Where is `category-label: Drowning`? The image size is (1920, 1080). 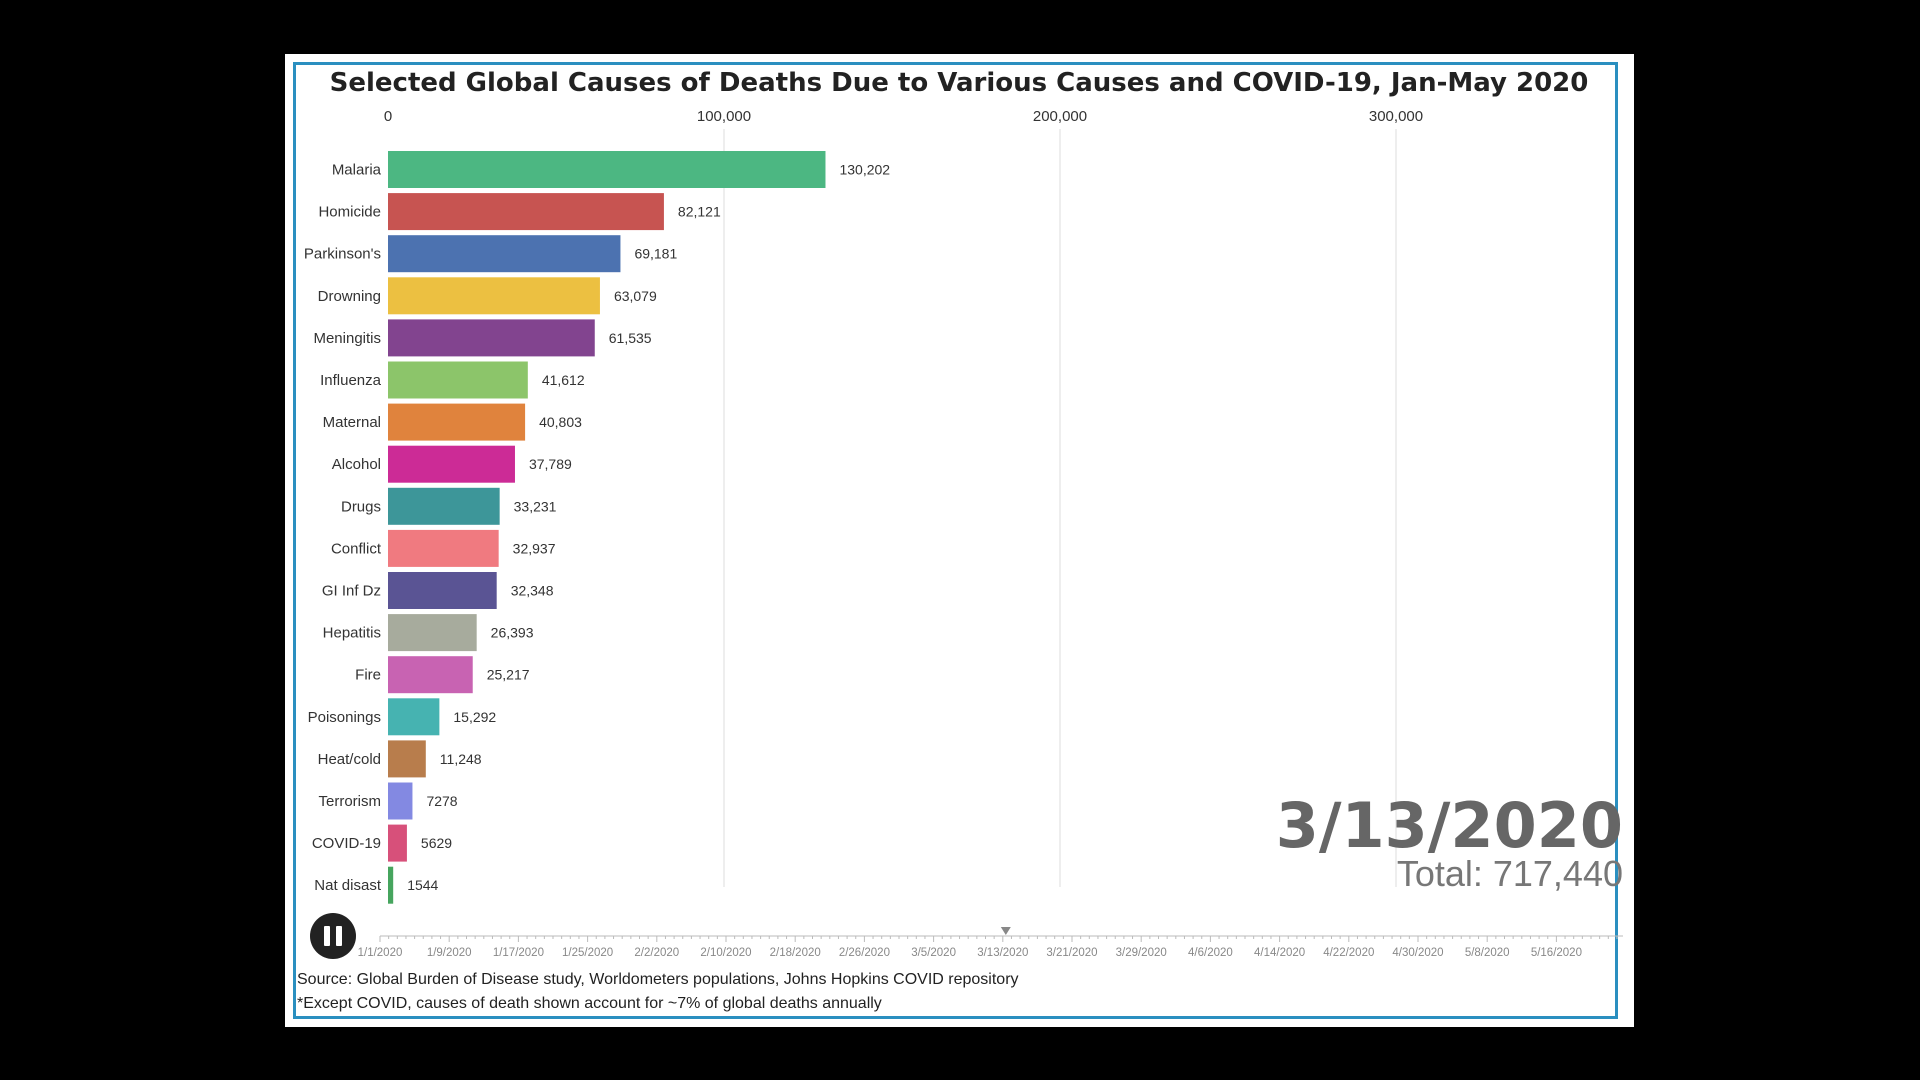
category-label: Drowning is located at coordinates (349, 296).